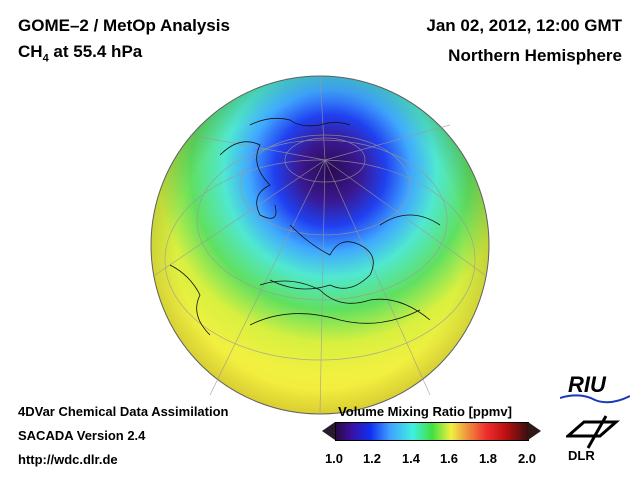  I want to click on footer-url: http://wdc.dlr.de, so click(68, 459).